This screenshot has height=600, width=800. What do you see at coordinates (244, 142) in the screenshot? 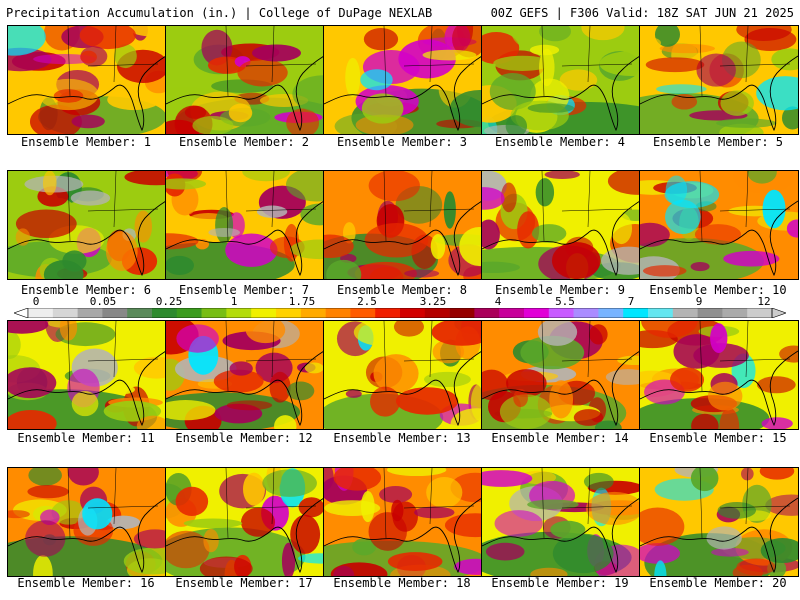
I see `member-label-2: Ensemble Member: 2` at bounding box center [244, 142].